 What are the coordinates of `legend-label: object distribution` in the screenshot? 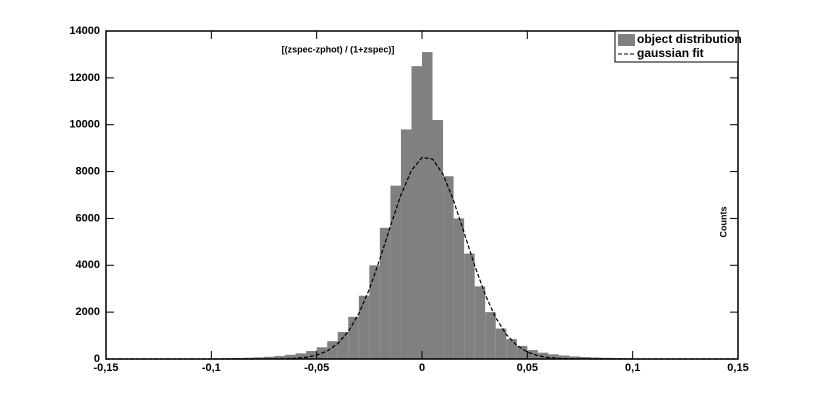 It's located at (689, 39).